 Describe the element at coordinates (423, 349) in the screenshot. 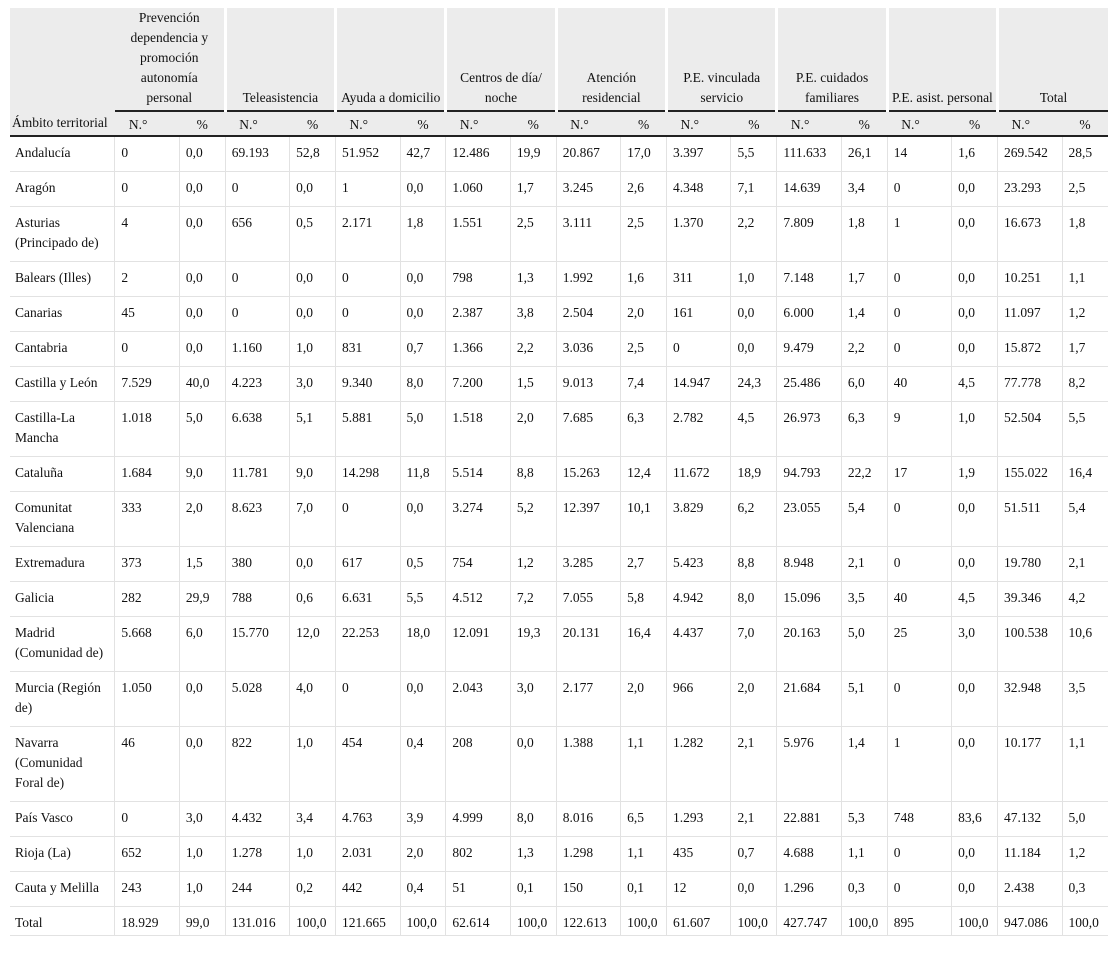

I see `percent-cell: 0,7` at that location.